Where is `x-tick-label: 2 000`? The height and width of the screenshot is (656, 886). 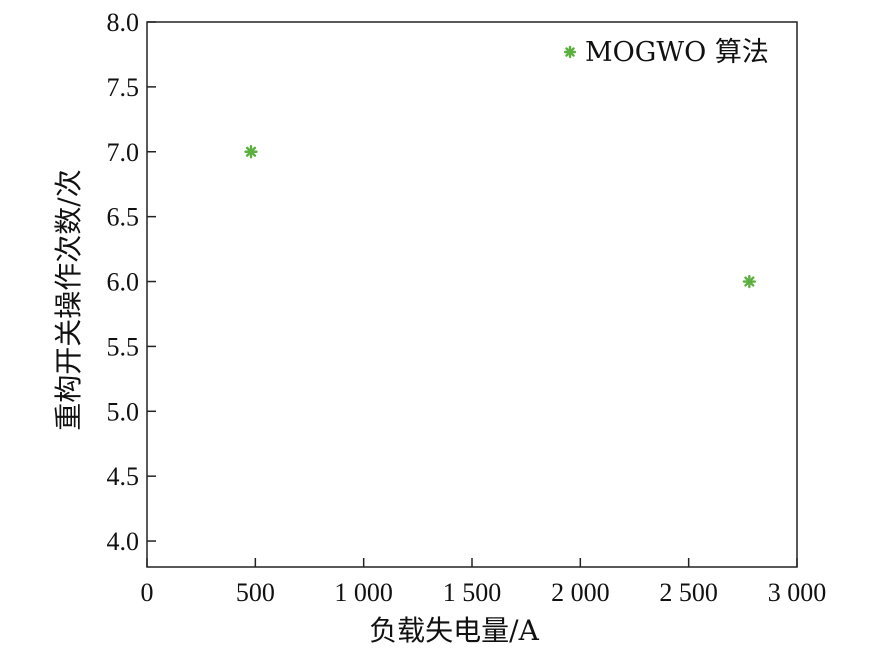 x-tick-label: 2 000 is located at coordinates (580, 592).